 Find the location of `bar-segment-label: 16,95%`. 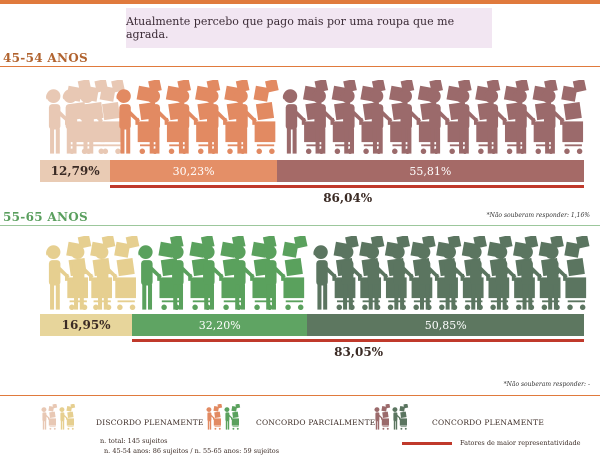

bar-segment-label: 16,95% is located at coordinates (86, 325).